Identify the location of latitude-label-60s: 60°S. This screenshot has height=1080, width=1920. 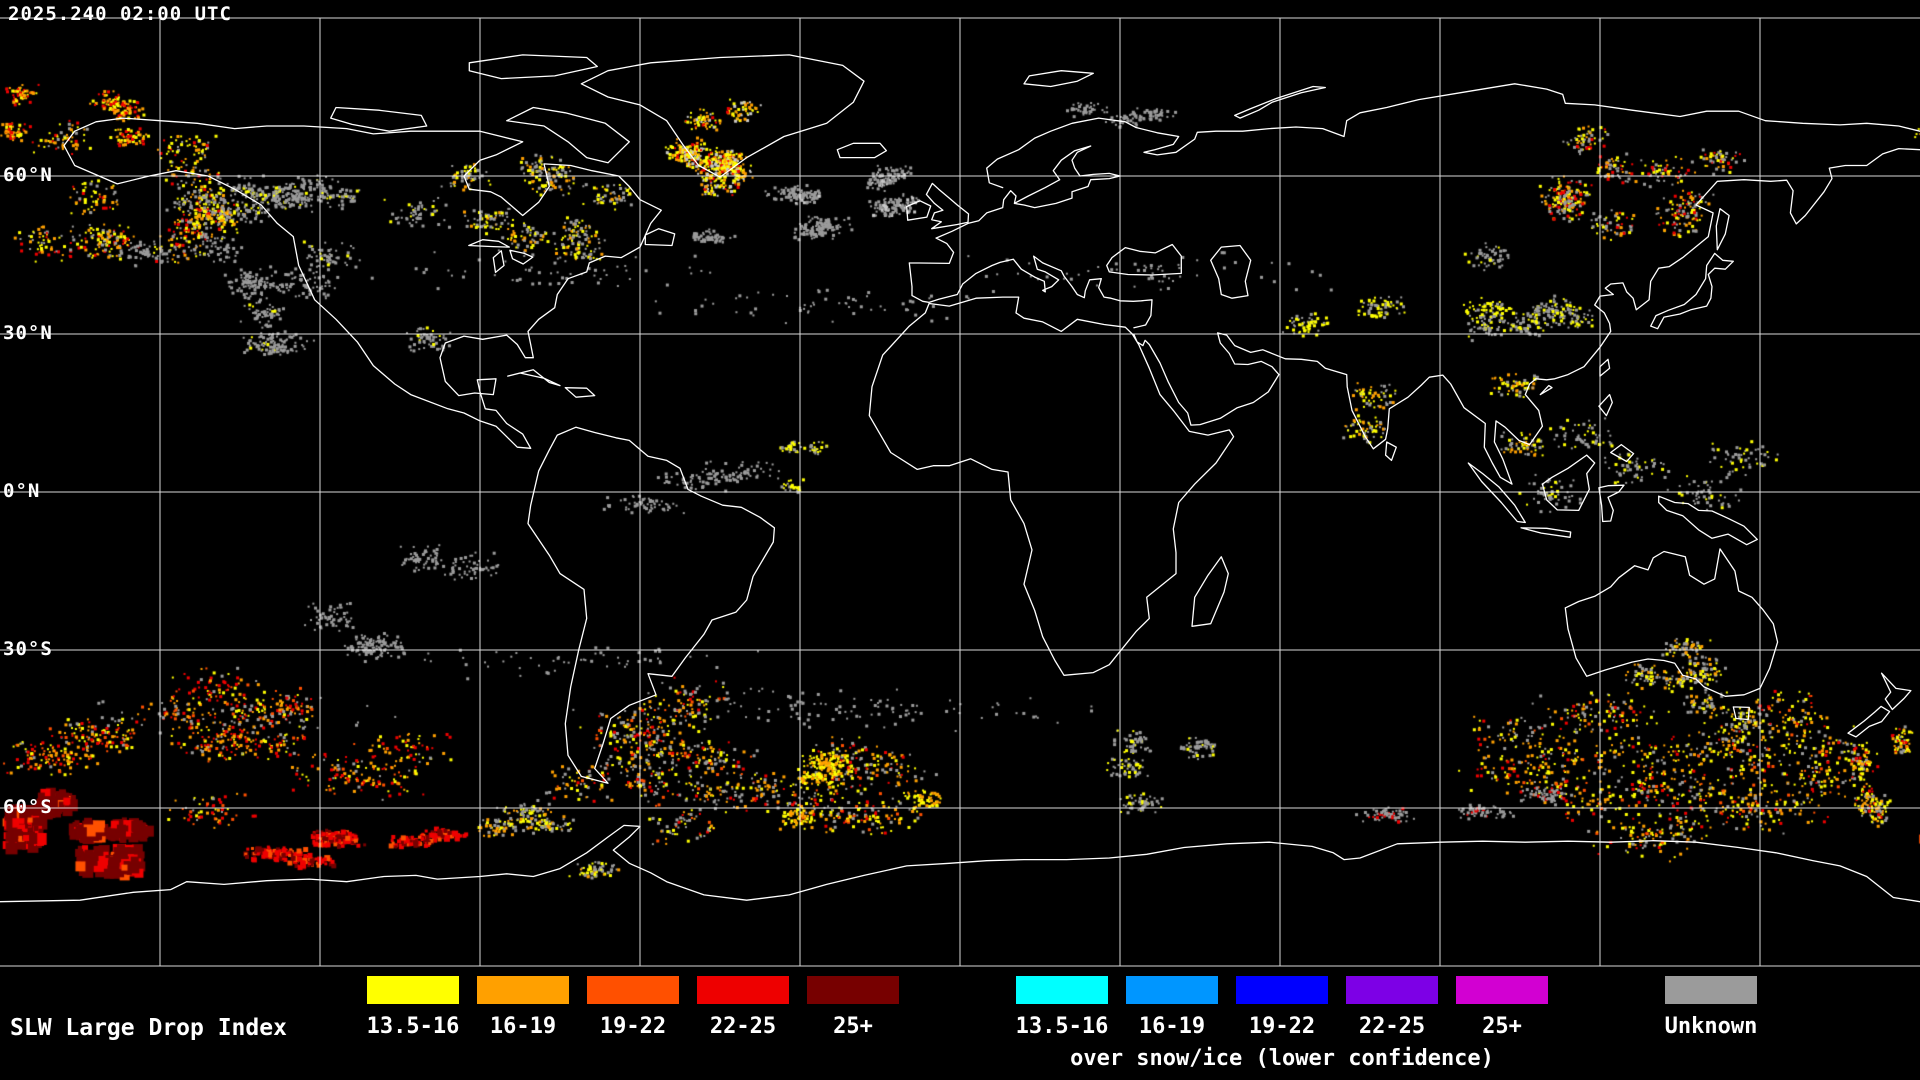
(28, 807).